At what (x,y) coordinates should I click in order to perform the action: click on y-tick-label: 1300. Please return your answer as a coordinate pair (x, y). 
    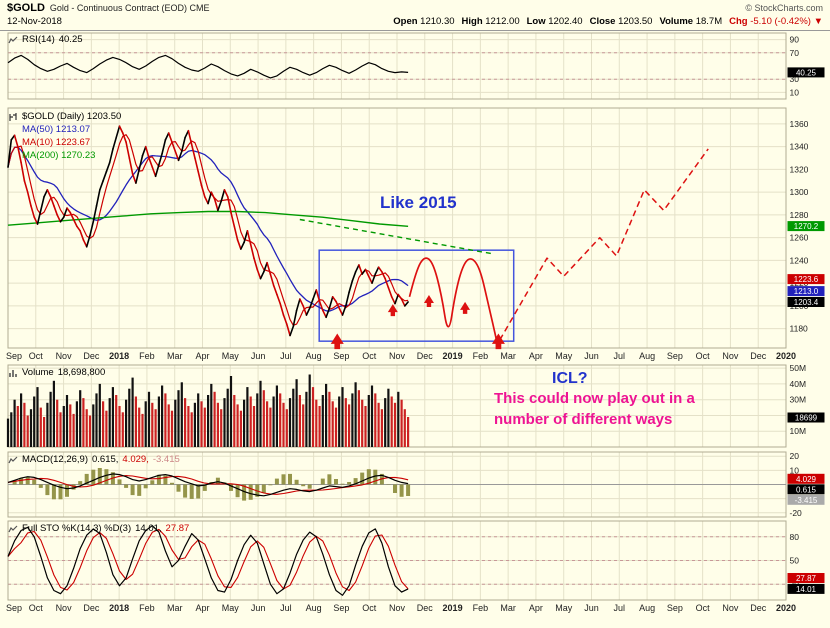
    Looking at the image, I should click on (799, 192).